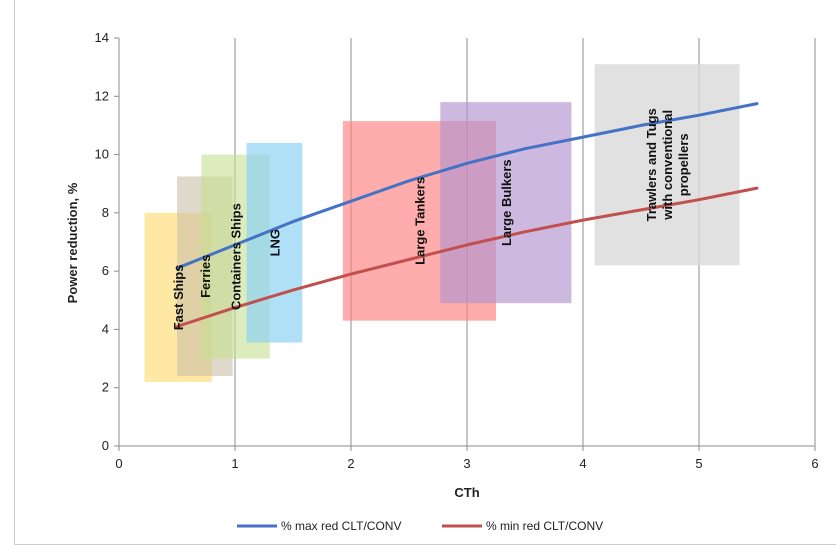 The image size is (837, 546). Describe the element at coordinates (102, 37) in the screenshot. I see `y-tick-label: 14` at that location.